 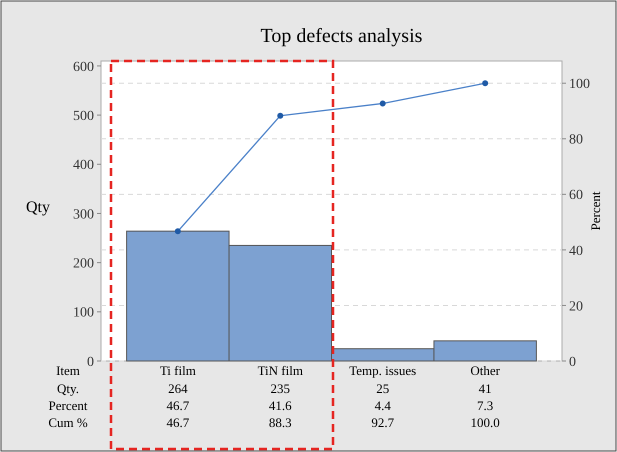 I want to click on data-label: 41, so click(x=485, y=388).